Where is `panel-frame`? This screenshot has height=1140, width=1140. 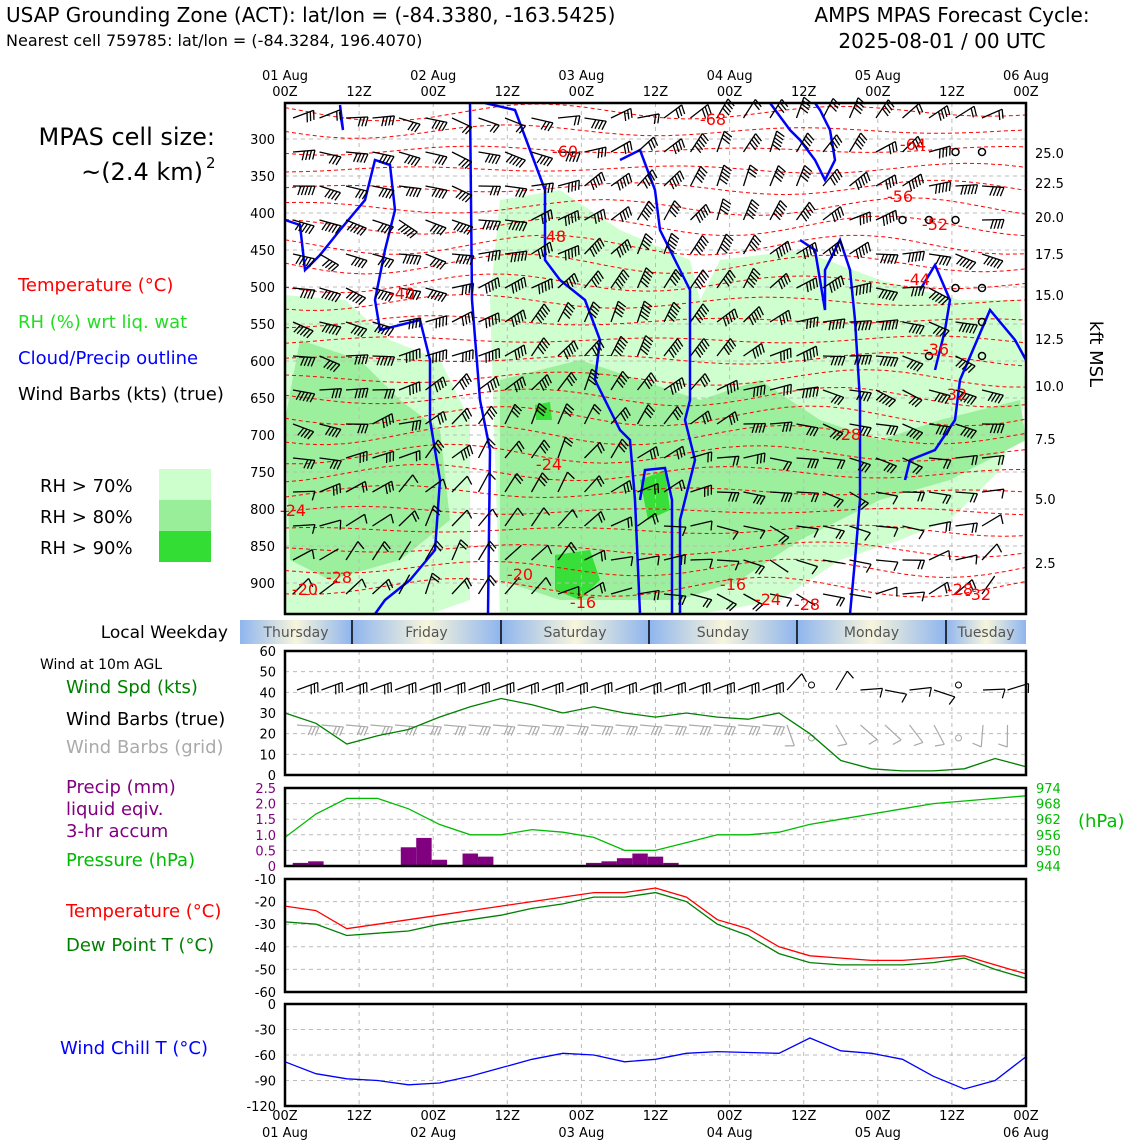
panel-frame is located at coordinates (655, 935).